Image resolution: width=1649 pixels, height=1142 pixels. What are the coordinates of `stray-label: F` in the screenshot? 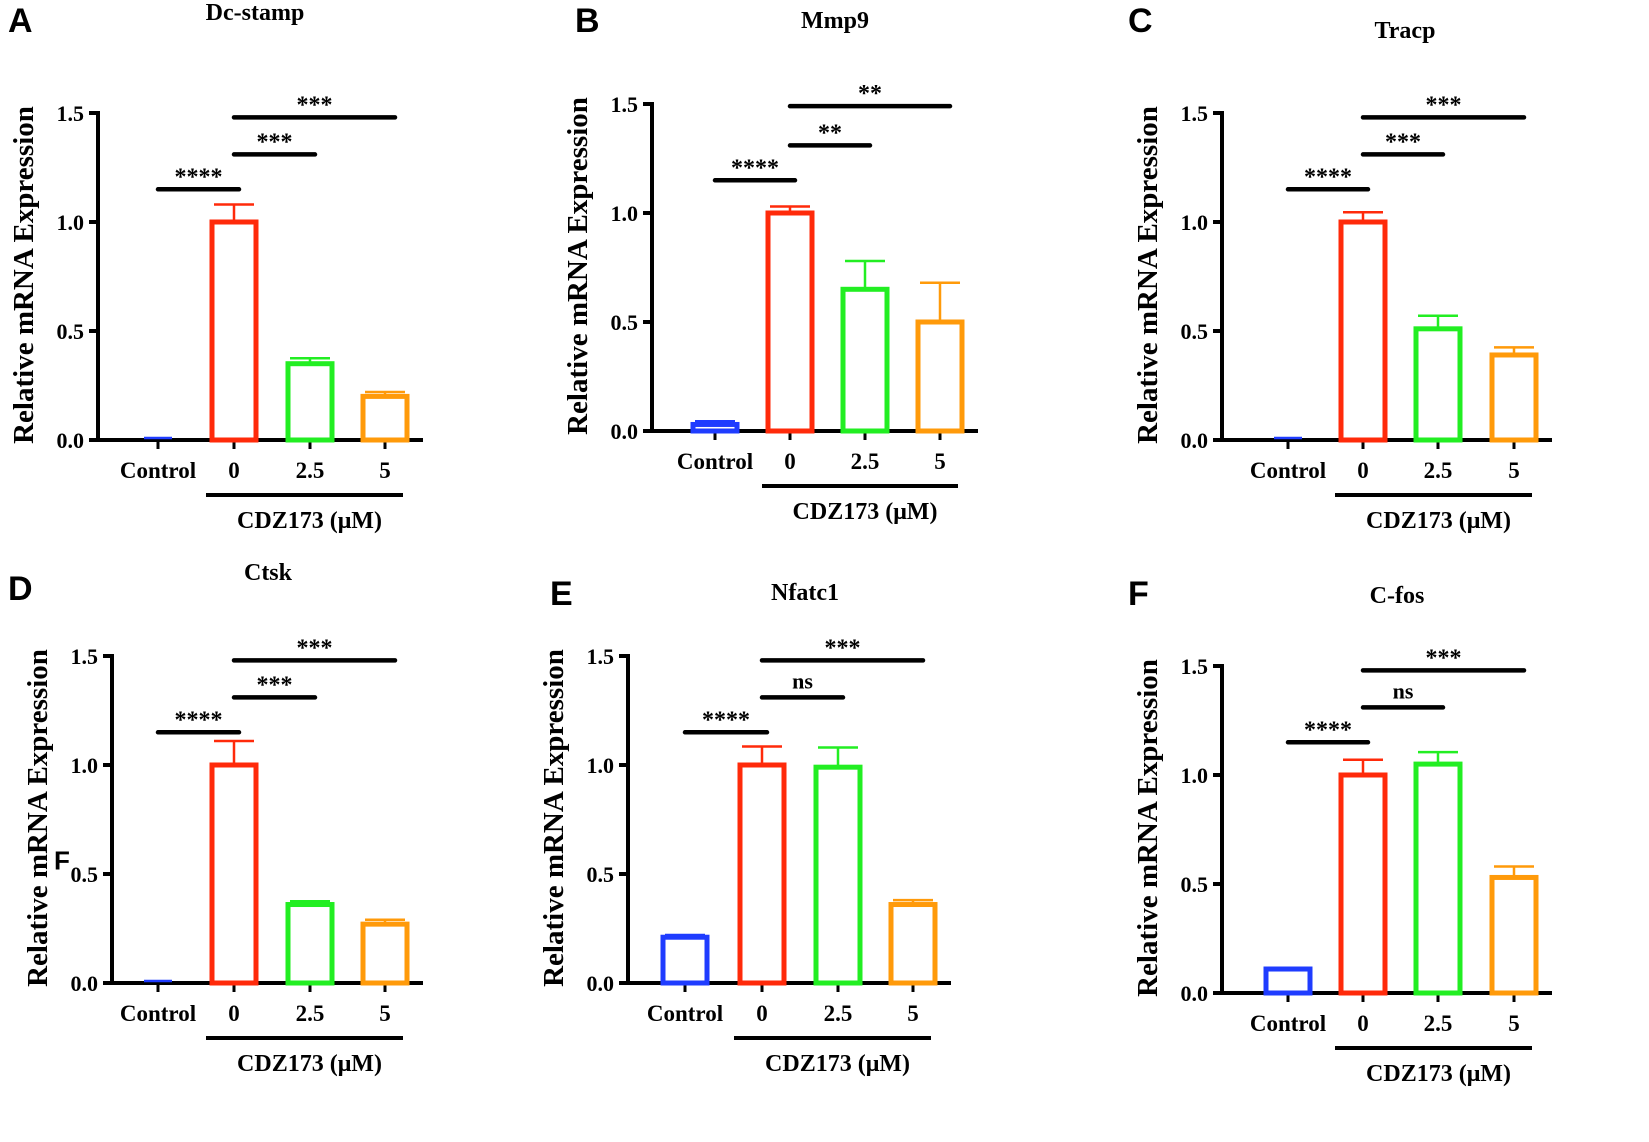 It's located at (62, 861).